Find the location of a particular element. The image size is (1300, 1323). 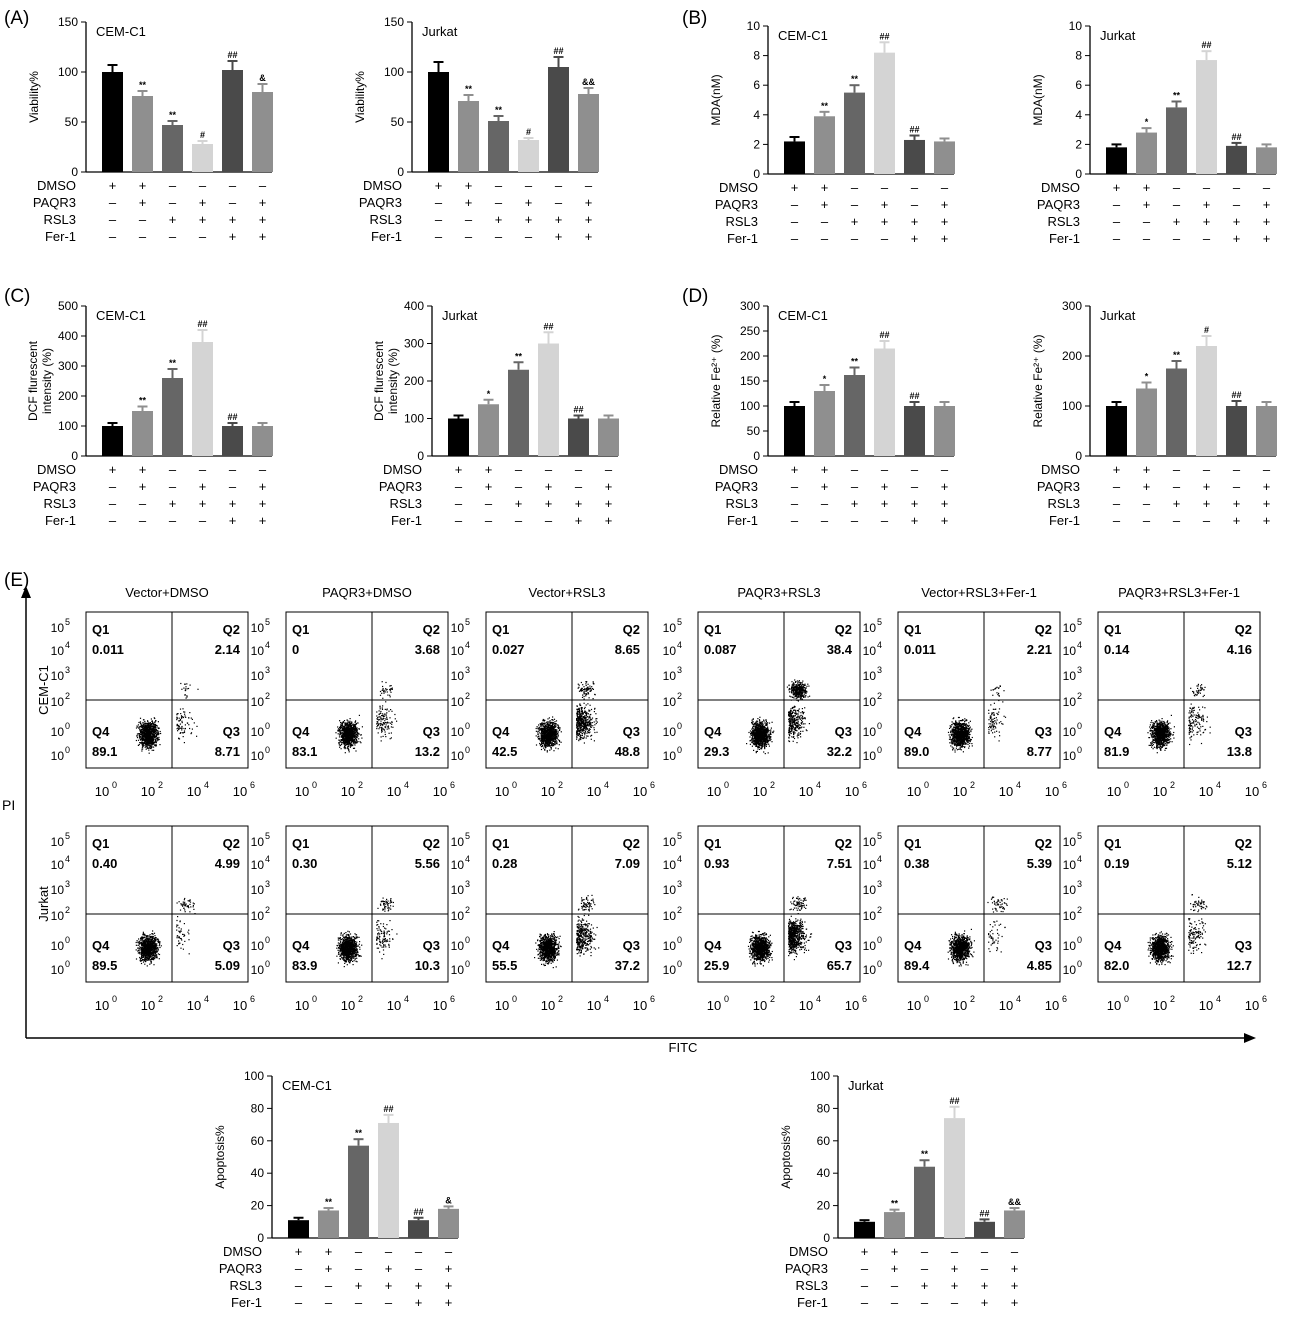

chart-title: Jurkat is located at coordinates (1118, 35).